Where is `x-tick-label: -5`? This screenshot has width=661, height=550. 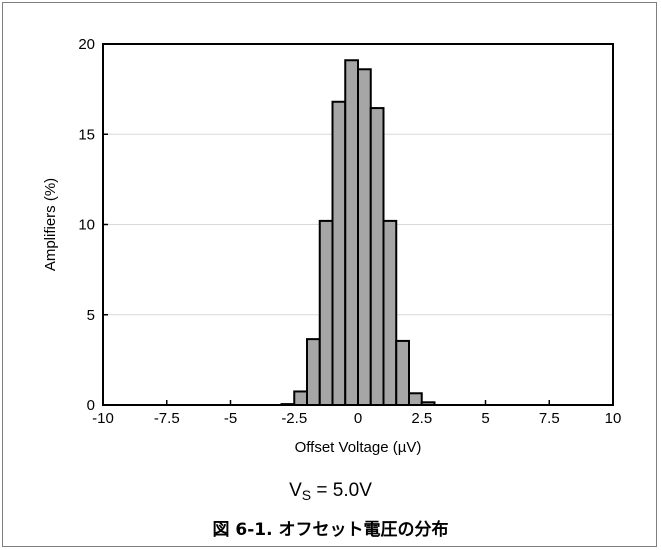
x-tick-label: -5 is located at coordinates (230, 418).